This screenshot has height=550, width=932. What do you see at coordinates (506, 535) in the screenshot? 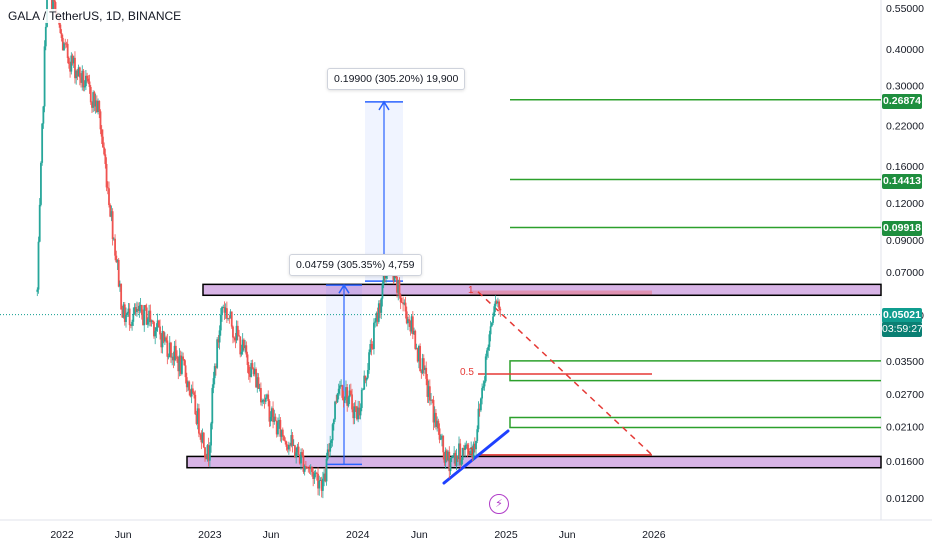
I see `x-tick-label: 2025` at bounding box center [506, 535].